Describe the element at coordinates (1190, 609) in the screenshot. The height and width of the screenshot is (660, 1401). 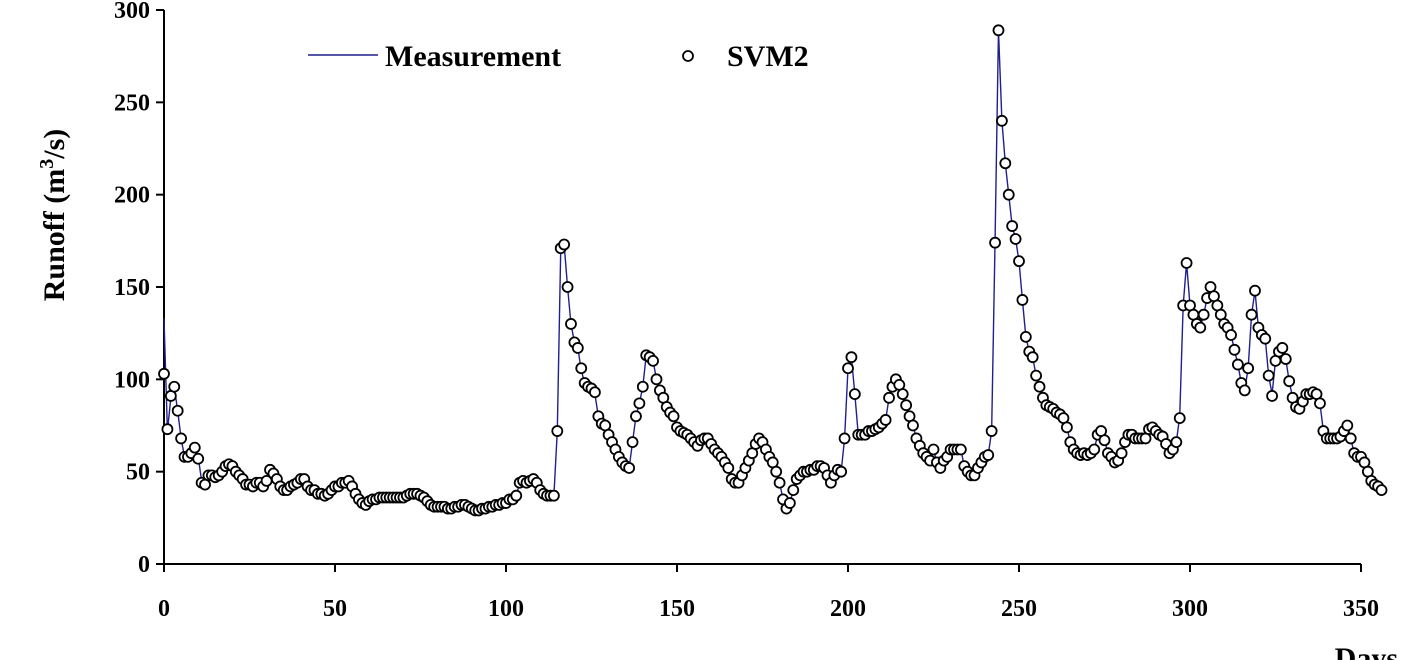
I see `x-tick-label: 300` at that location.